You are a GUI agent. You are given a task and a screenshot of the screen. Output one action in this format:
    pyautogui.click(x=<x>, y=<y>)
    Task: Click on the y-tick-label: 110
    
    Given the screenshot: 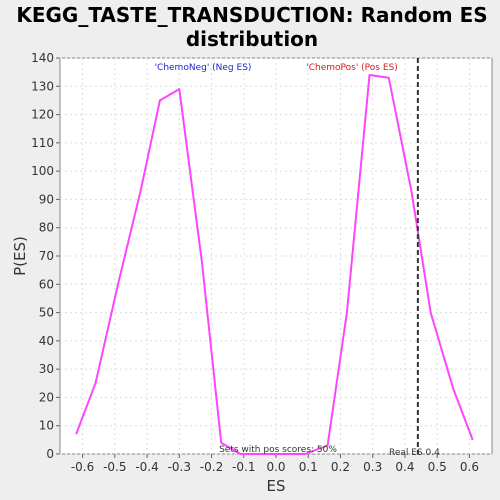 What is the action you would take?
    pyautogui.click(x=42, y=143)
    